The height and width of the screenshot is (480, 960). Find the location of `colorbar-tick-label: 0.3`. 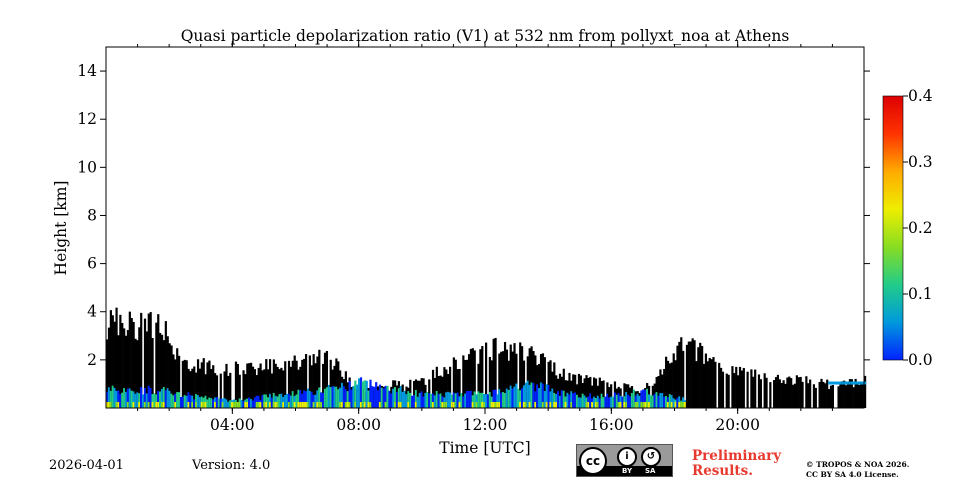

colorbar-tick-label: 0.3 is located at coordinates (920, 162).